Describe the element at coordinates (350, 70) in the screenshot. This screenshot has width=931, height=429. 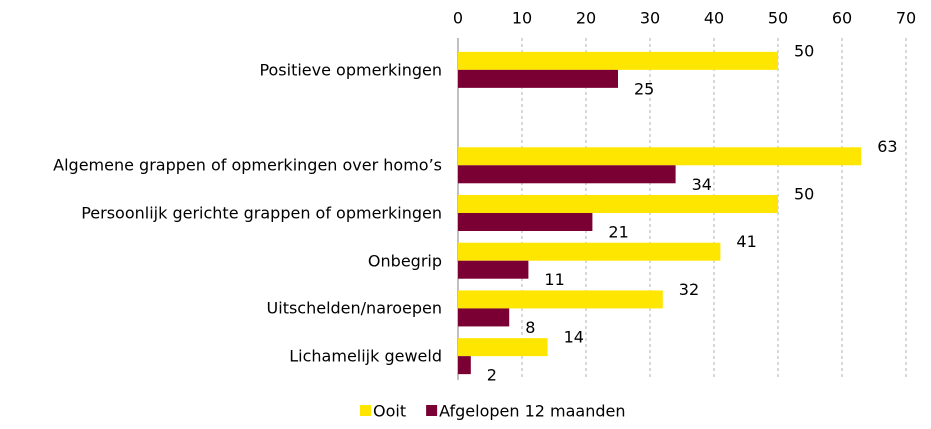
I see `y-tick-label: Positieve opmerkingen` at that location.